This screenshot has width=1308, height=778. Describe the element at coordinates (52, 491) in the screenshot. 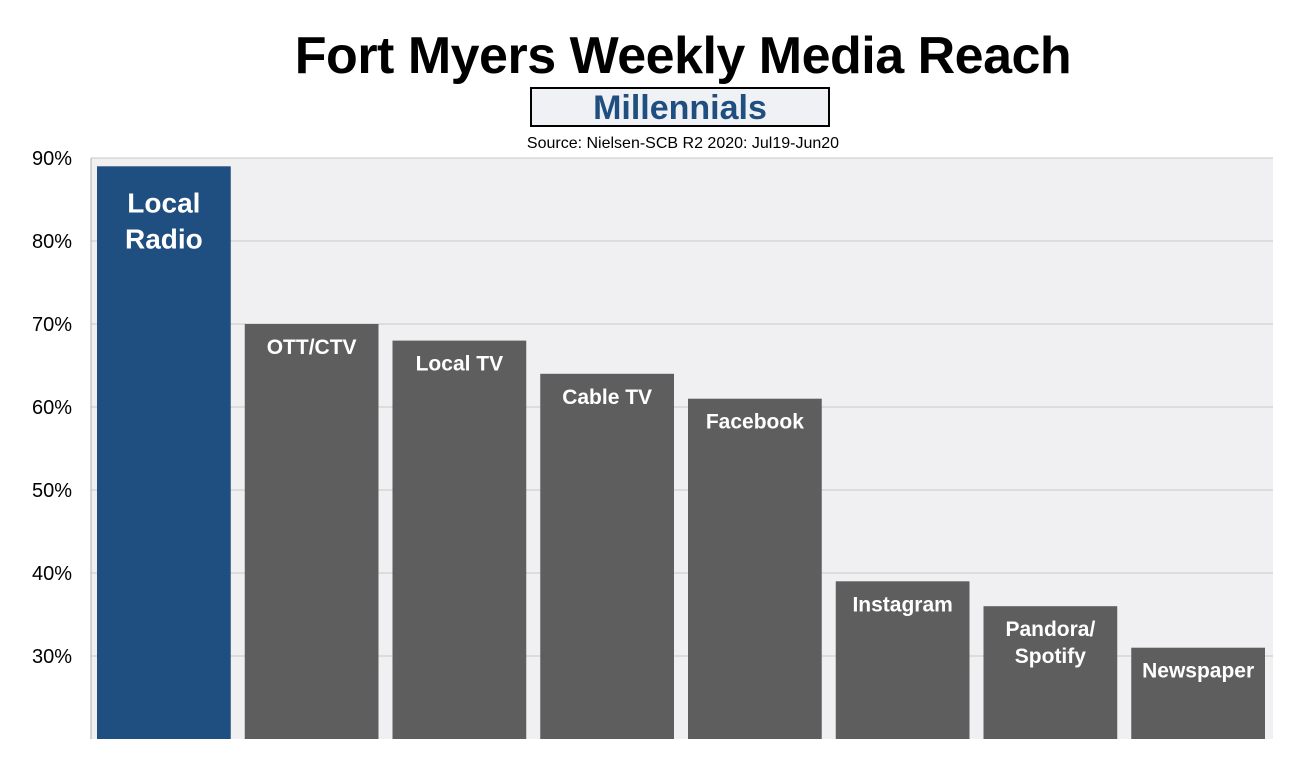

I see `y-tick-label: 50%` at that location.